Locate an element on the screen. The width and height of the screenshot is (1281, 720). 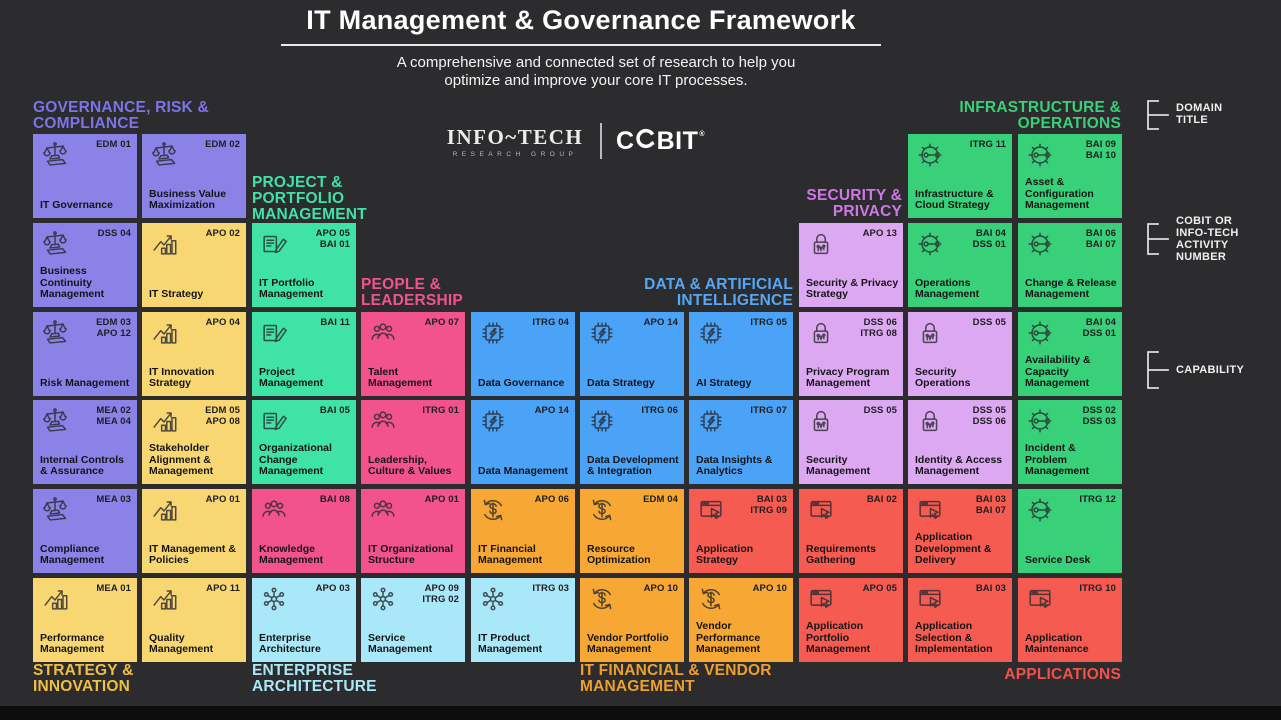
activity-number: BAI 02 is located at coordinates (881, 499).